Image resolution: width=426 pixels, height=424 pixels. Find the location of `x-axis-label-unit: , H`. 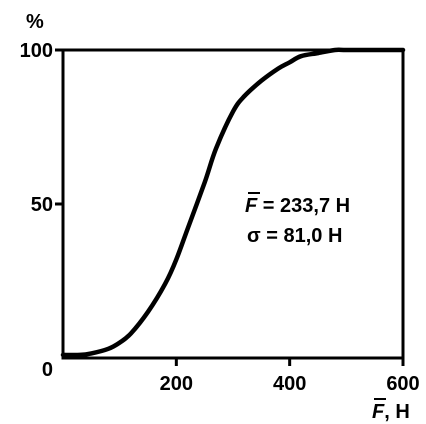

x-axis-label-unit: , H is located at coordinates (397, 412).